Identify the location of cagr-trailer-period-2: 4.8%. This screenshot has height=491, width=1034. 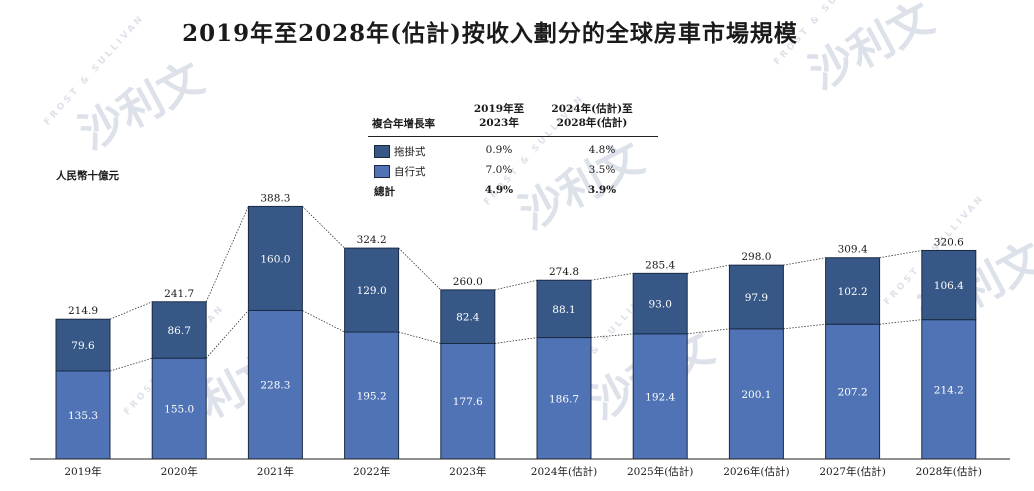
(602, 150).